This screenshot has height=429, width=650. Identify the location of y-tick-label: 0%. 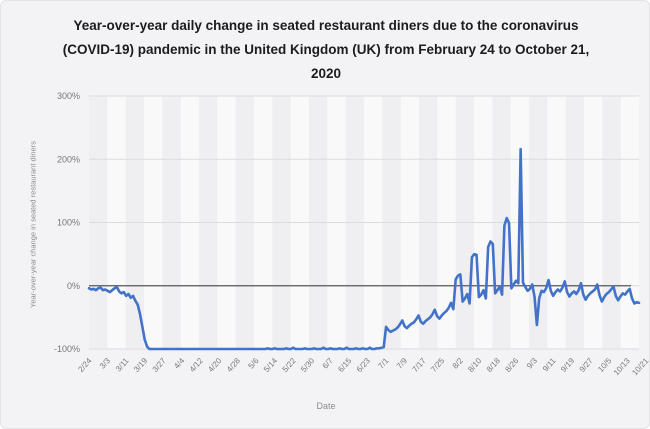
(73, 286).